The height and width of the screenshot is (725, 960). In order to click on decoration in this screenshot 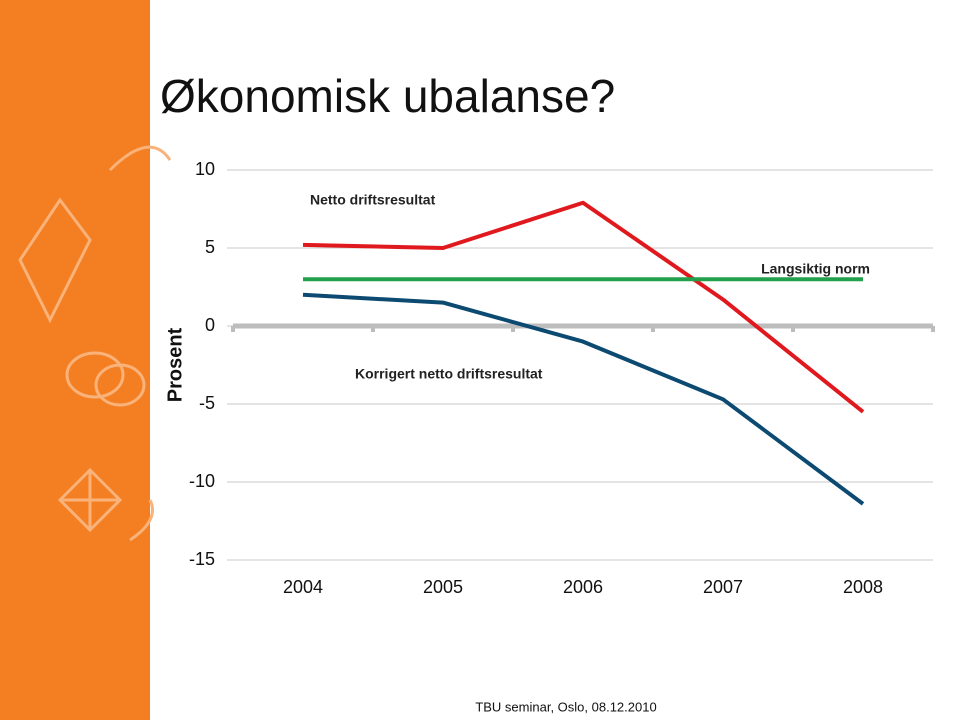, I will do `click(95, 343)`.